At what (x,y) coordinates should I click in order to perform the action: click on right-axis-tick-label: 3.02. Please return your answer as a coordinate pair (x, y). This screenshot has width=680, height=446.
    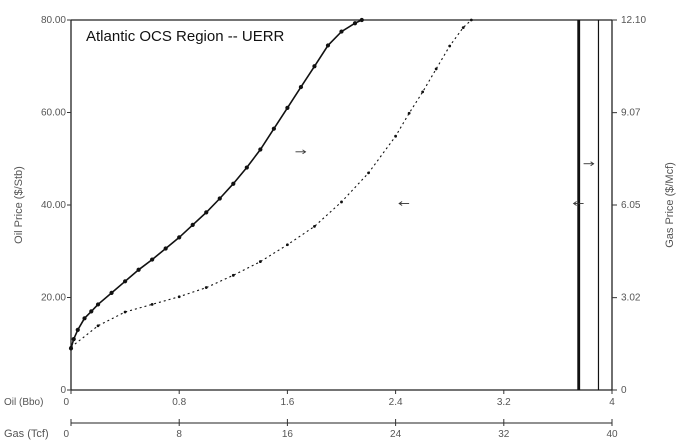
    Looking at the image, I should click on (631, 298).